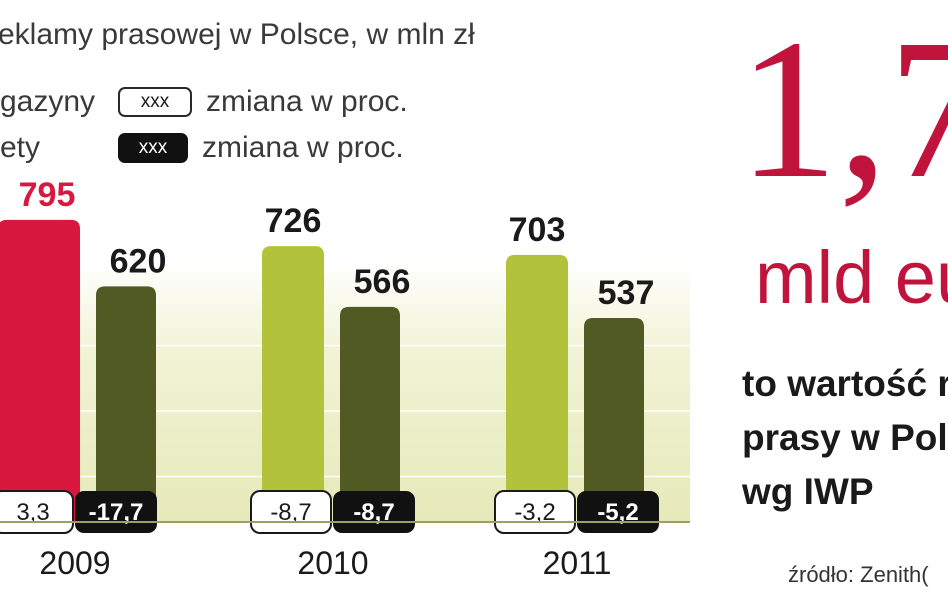 The width and height of the screenshot is (948, 593). What do you see at coordinates (74, 563) in the screenshot?
I see `year-label-2009: 2009` at bounding box center [74, 563].